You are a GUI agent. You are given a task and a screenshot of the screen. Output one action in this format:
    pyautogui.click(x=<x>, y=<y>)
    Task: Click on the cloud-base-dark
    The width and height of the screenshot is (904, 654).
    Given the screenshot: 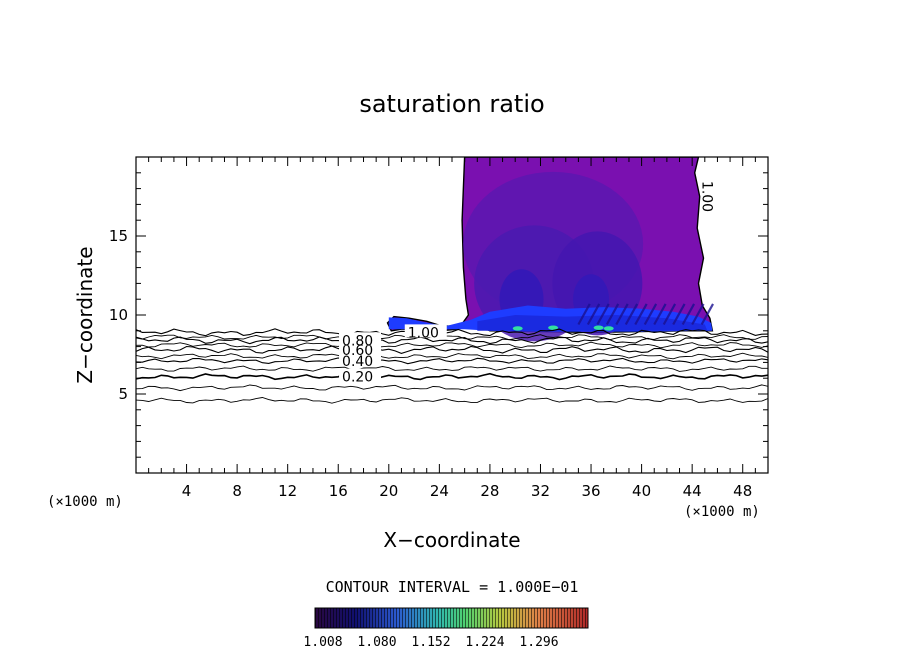 What is the action you would take?
    pyautogui.click(x=592, y=323)
    